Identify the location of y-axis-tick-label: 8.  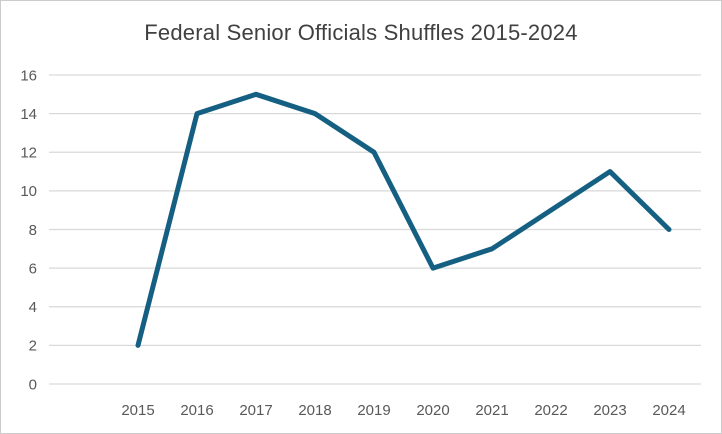
(33, 230).